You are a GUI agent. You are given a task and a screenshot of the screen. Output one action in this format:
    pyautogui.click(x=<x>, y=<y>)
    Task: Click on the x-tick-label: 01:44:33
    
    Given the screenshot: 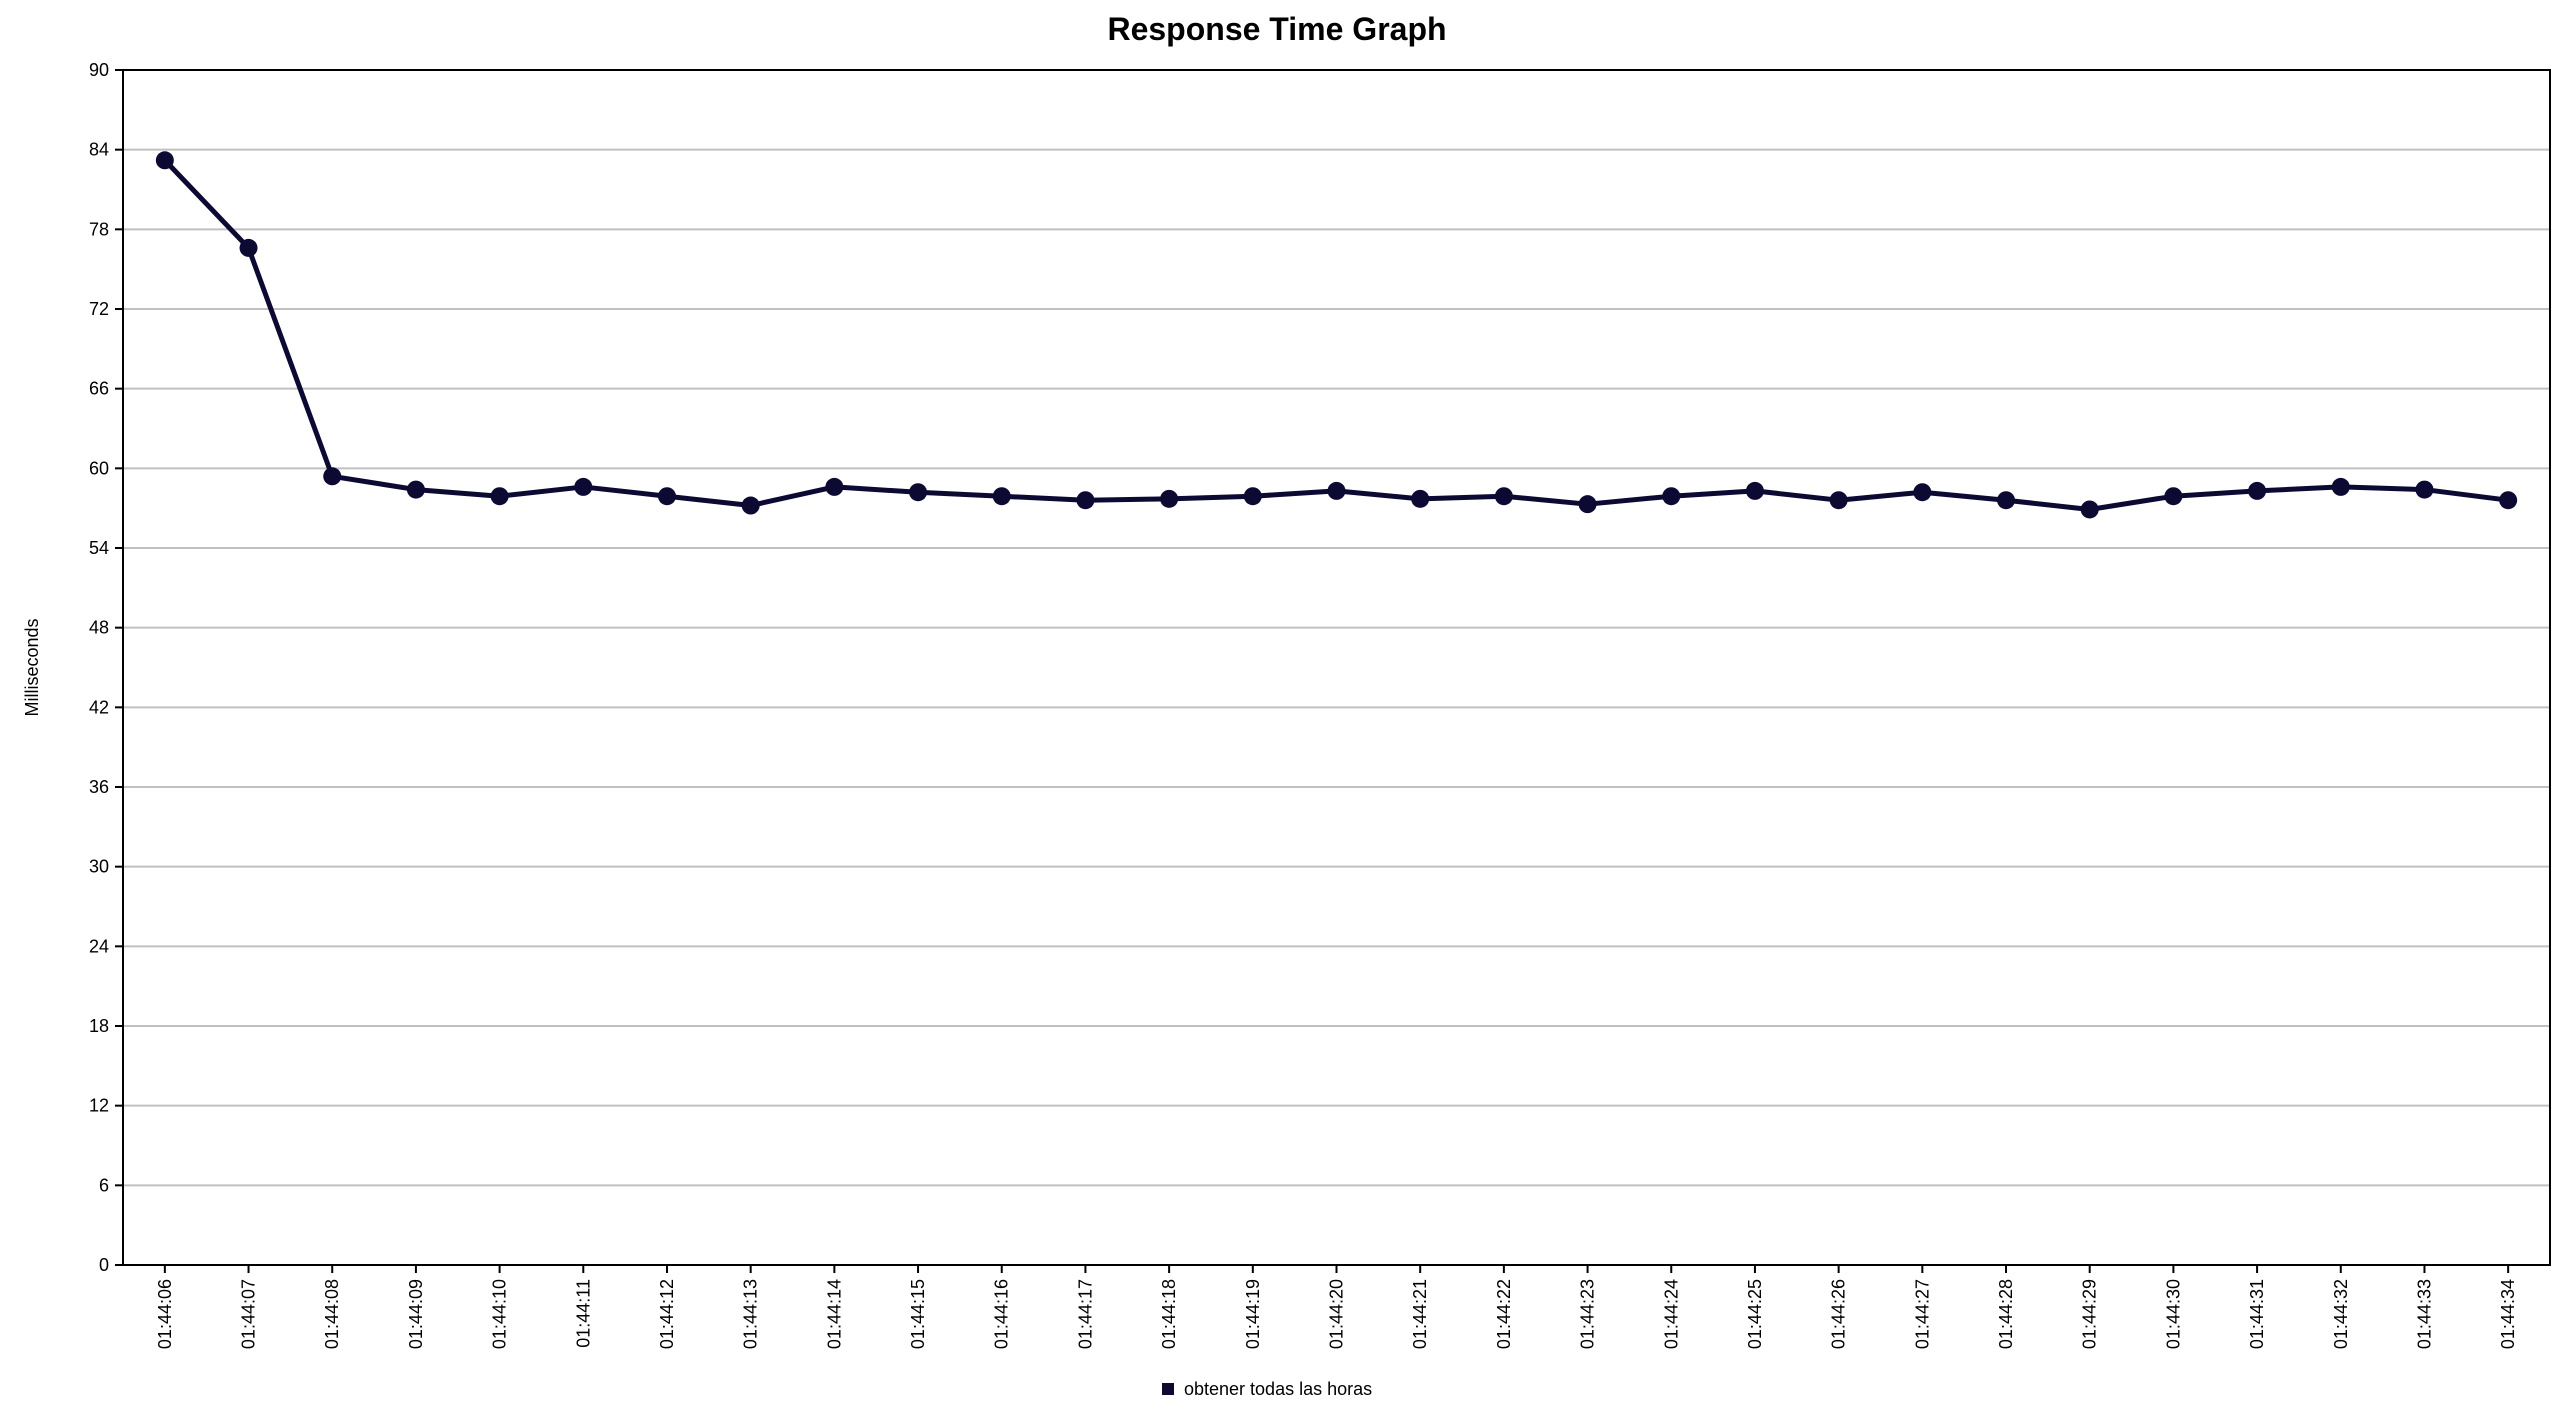 What is the action you would take?
    pyautogui.click(x=2424, y=1314)
    